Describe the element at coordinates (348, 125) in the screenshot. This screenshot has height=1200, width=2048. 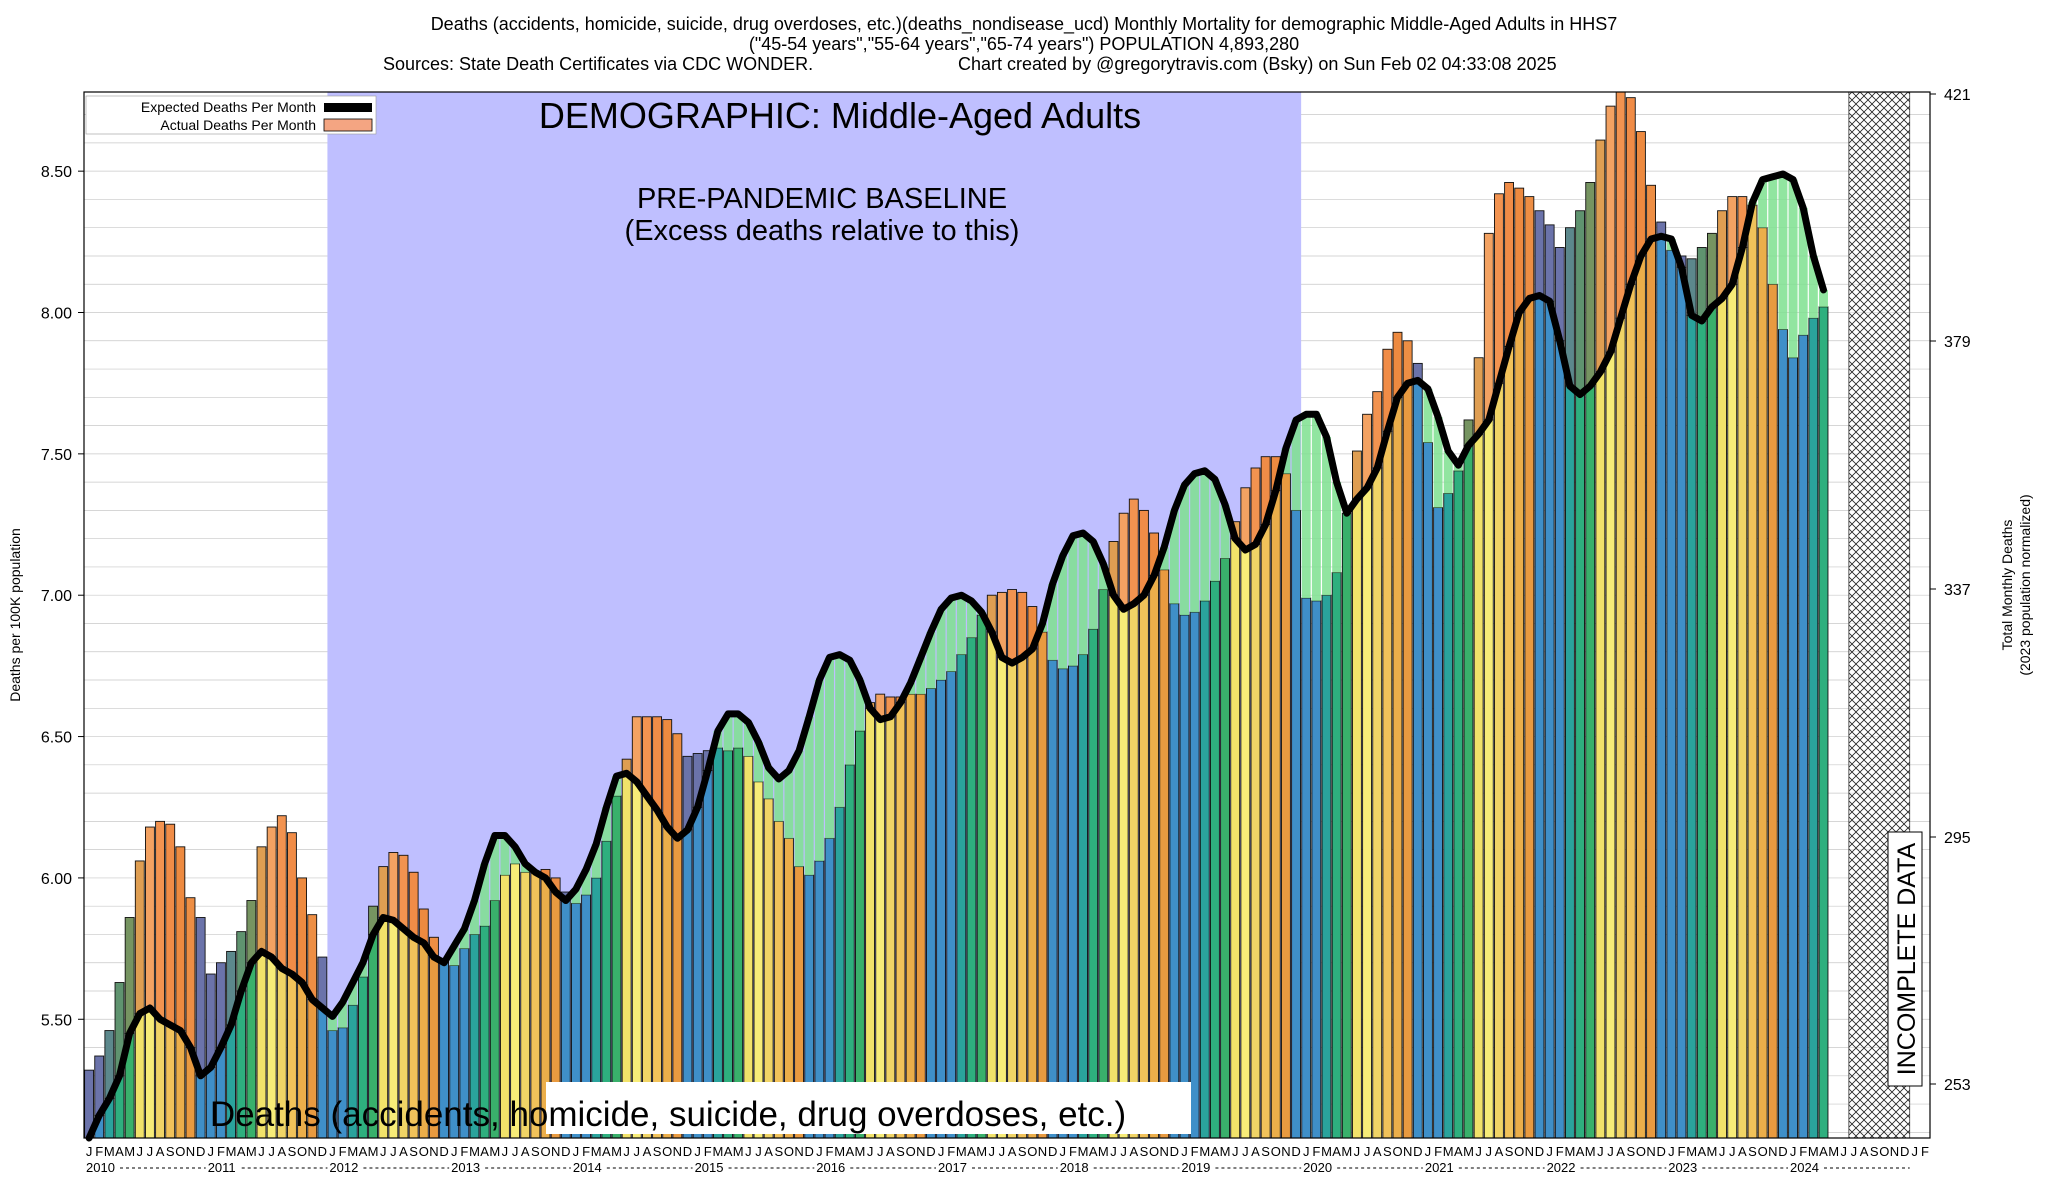
I see `legend-actual-swatch` at that location.